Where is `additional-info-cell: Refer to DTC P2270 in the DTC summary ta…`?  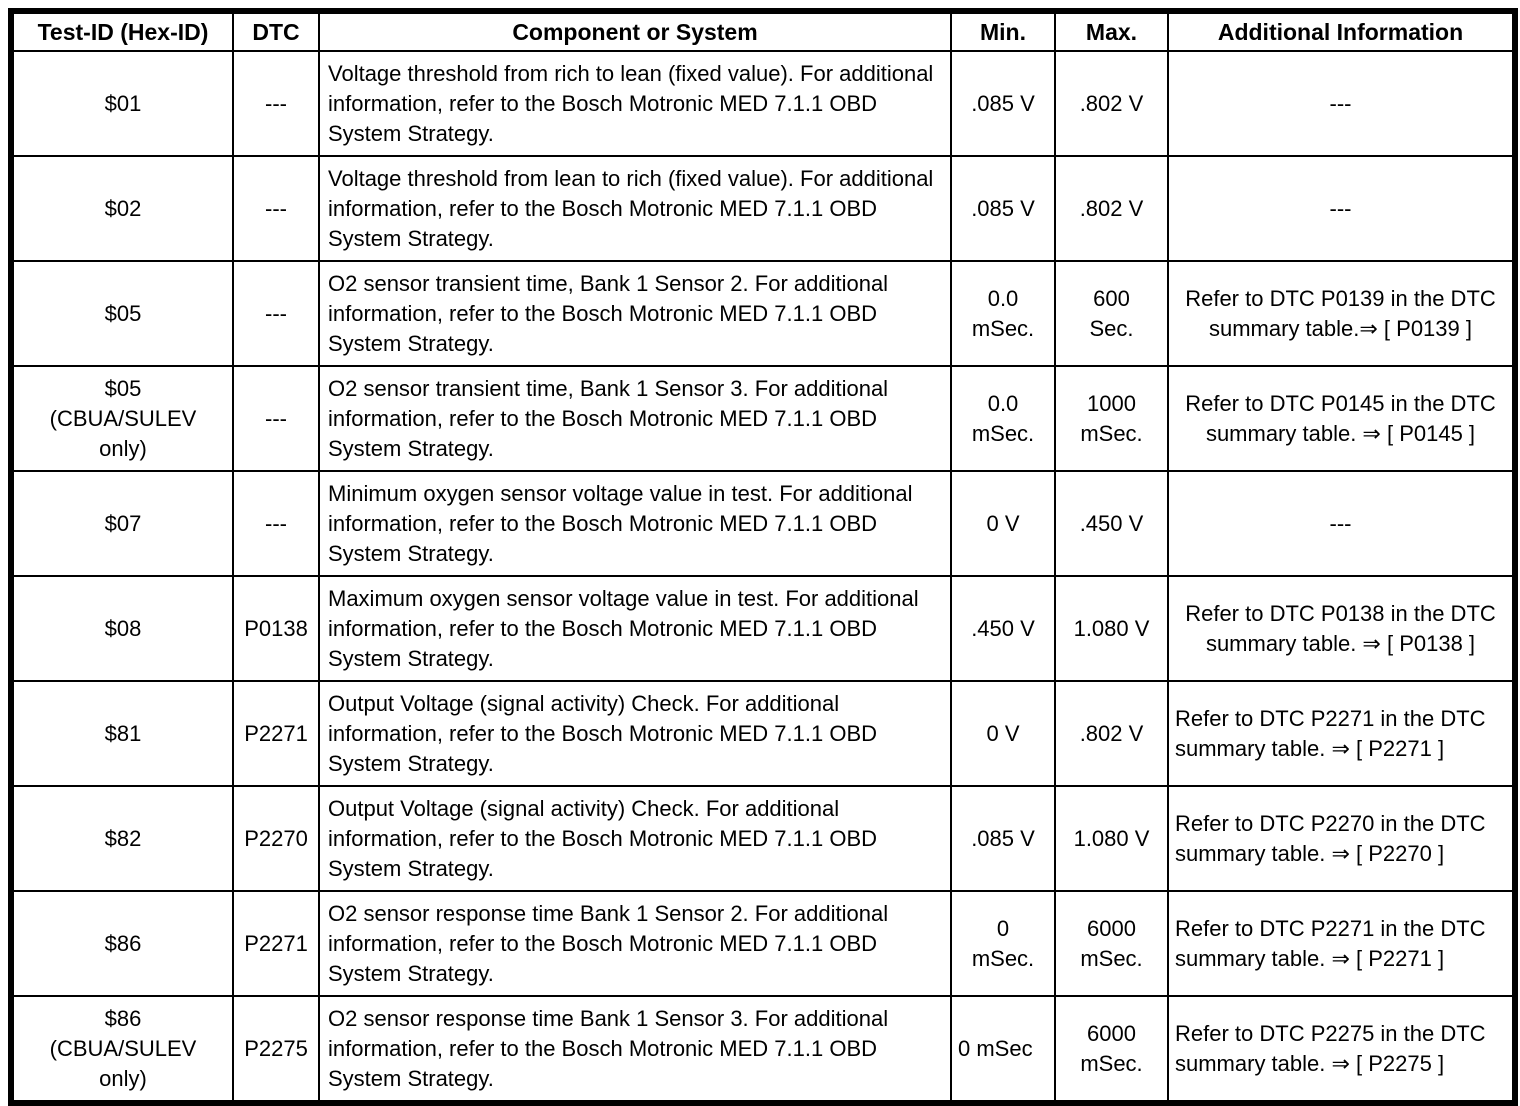 additional-info-cell: Refer to DTC P2270 in the DTC summary ta… is located at coordinates (1341, 838).